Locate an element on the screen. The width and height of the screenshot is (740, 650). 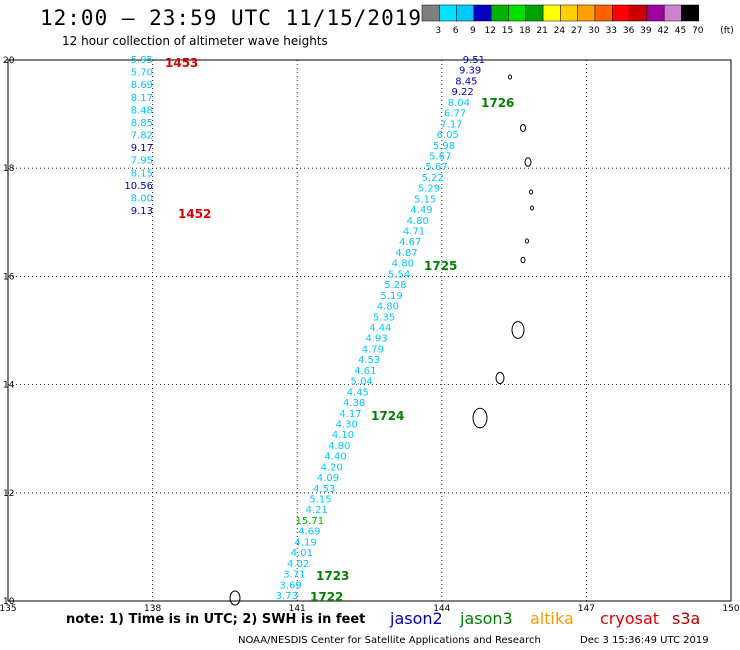
swh-value: 7.17 is located at coordinates (451, 124).